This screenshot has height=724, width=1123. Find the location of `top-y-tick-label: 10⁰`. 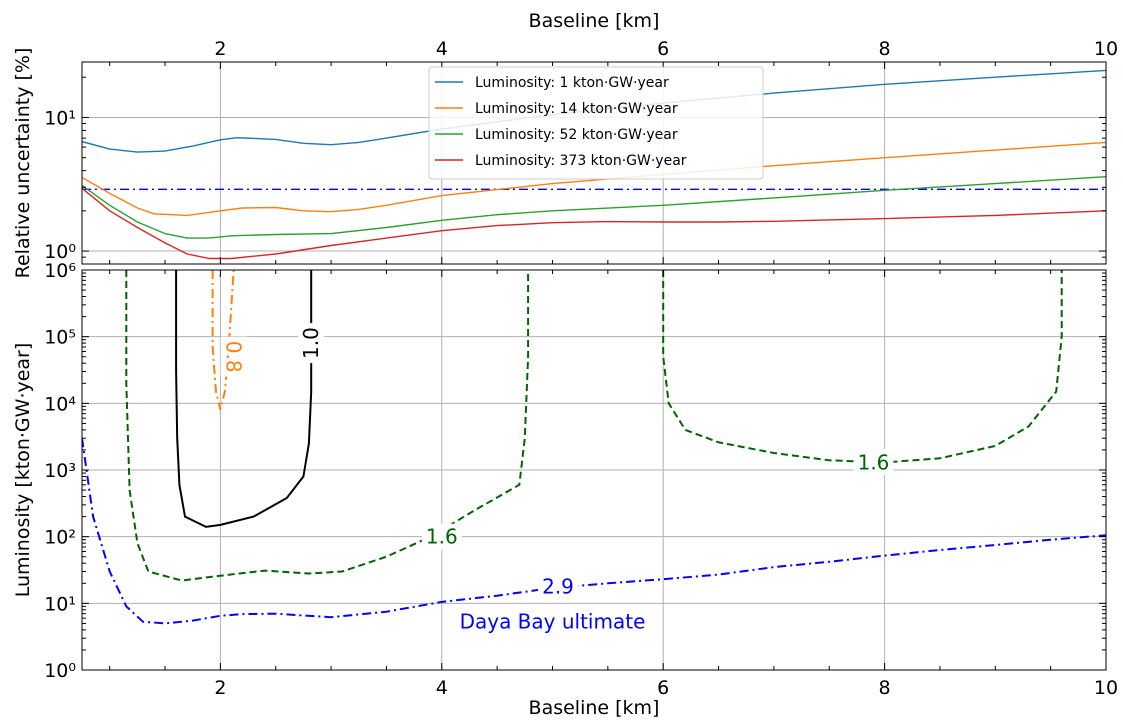

top-y-tick-label: 10⁰ is located at coordinates (60, 252).